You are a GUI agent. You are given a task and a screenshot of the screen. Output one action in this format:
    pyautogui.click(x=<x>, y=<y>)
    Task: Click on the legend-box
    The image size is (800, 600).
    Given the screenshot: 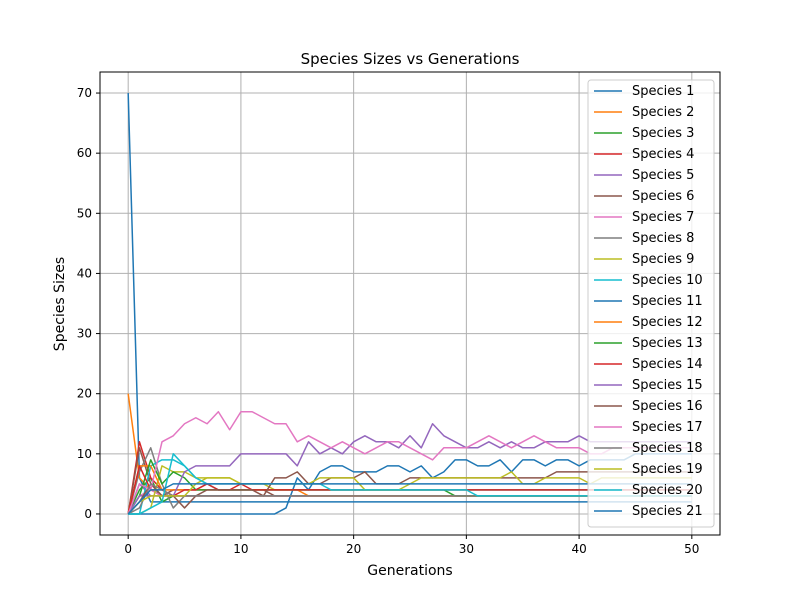 What is the action you would take?
    pyautogui.click(x=651, y=303)
    